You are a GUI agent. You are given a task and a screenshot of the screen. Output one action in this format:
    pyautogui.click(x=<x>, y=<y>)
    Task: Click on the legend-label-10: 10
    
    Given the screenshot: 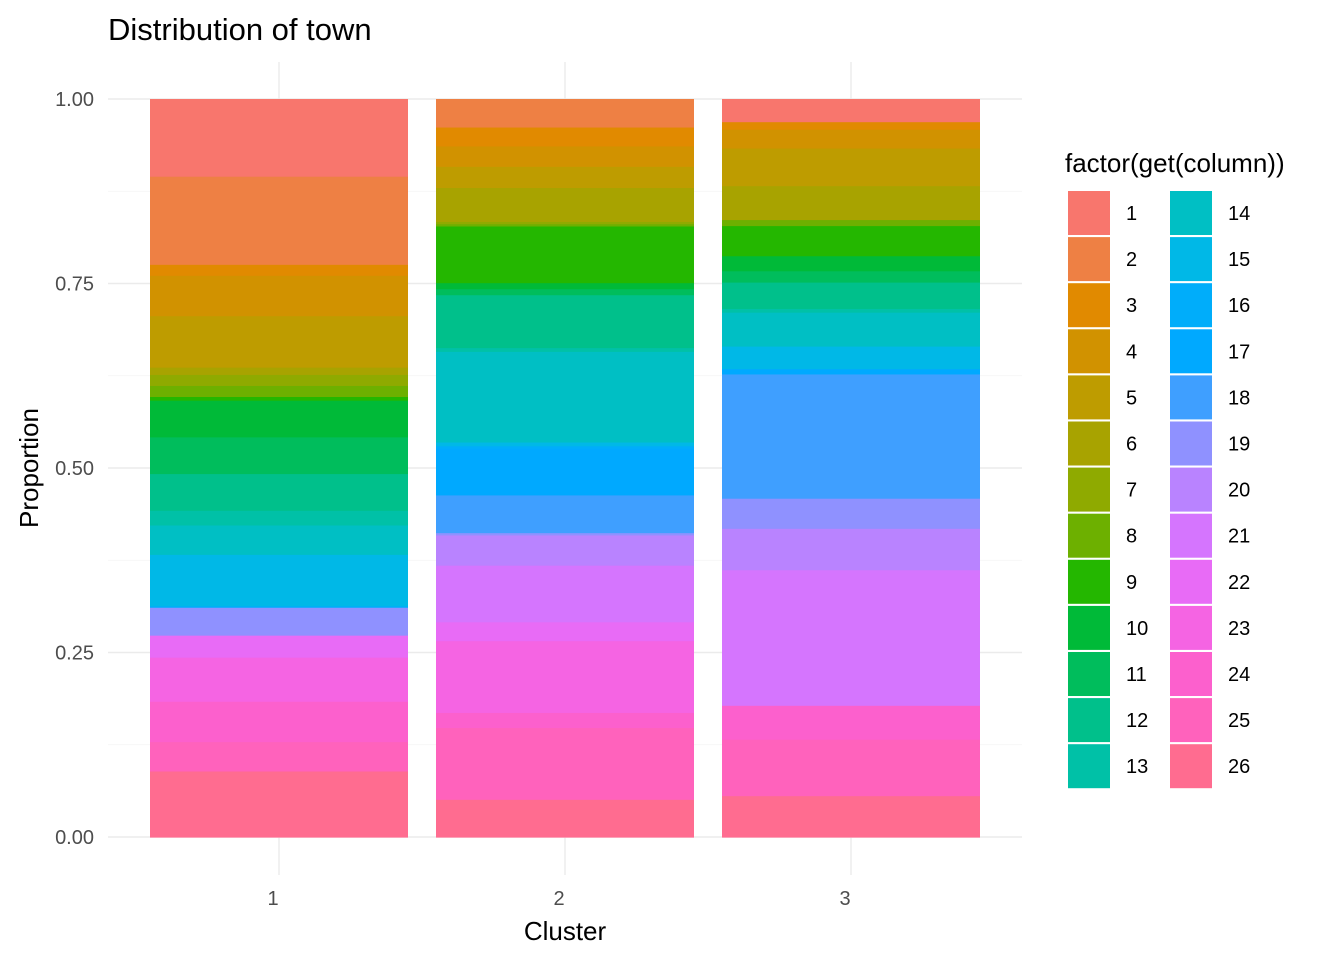 What is the action you would take?
    pyautogui.click(x=1137, y=629)
    